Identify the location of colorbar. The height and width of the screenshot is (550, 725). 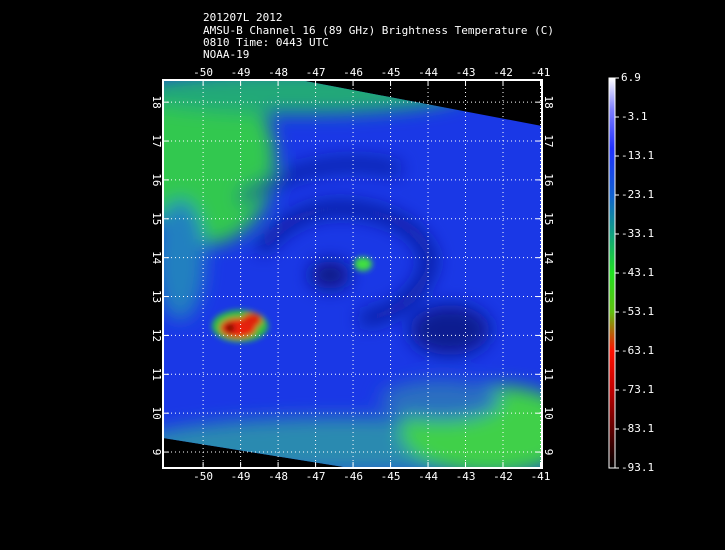
(612, 273).